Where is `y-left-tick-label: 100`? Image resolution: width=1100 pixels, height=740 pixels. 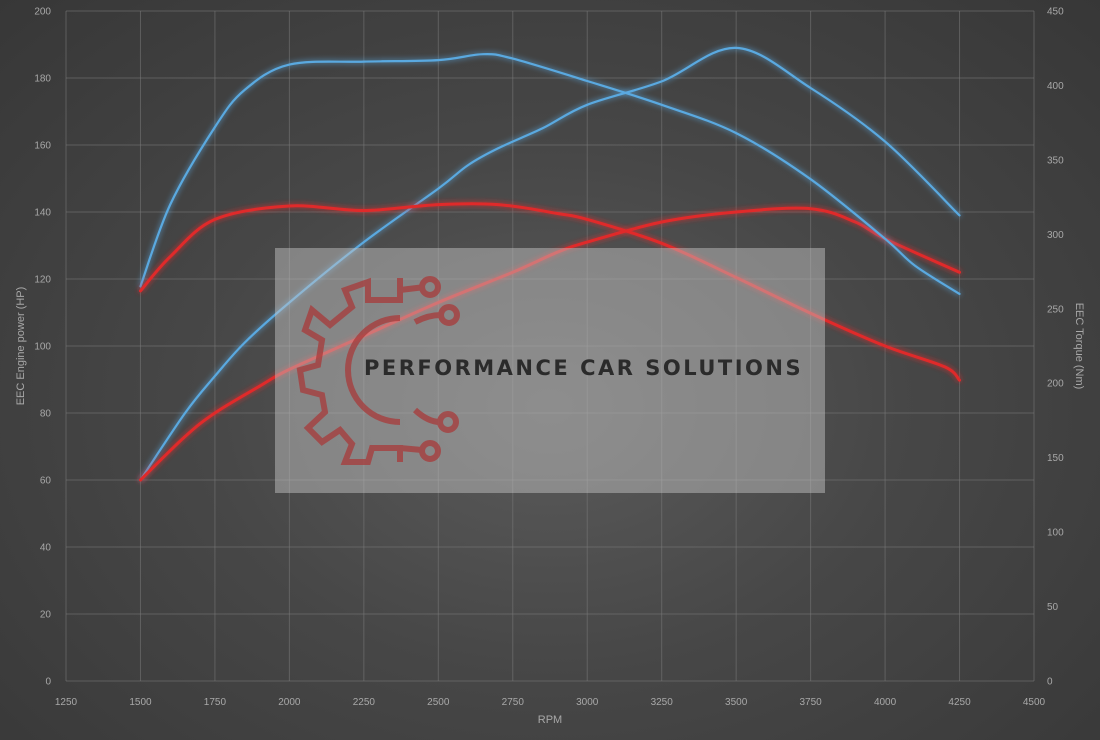
y-left-tick-label: 100 is located at coordinates (42, 347).